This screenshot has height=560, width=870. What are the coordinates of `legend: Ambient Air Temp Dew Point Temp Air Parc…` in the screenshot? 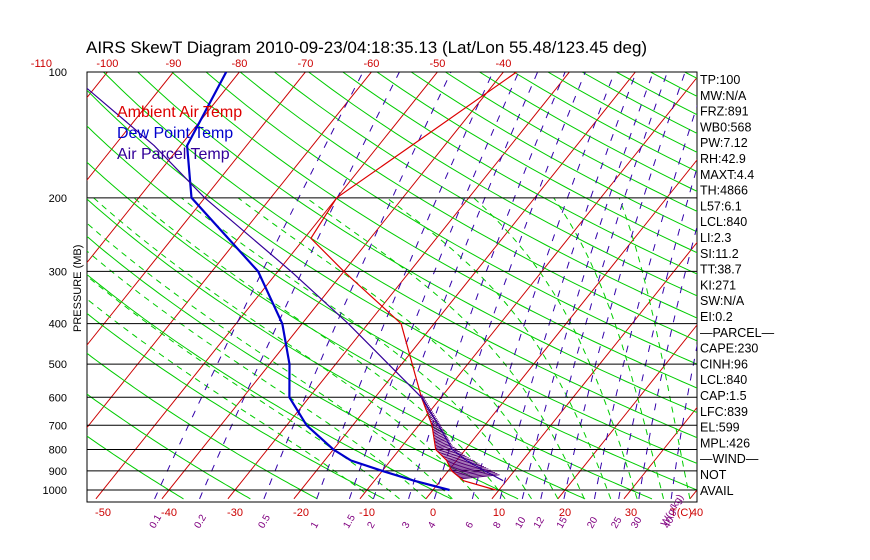 It's located at (179, 133).